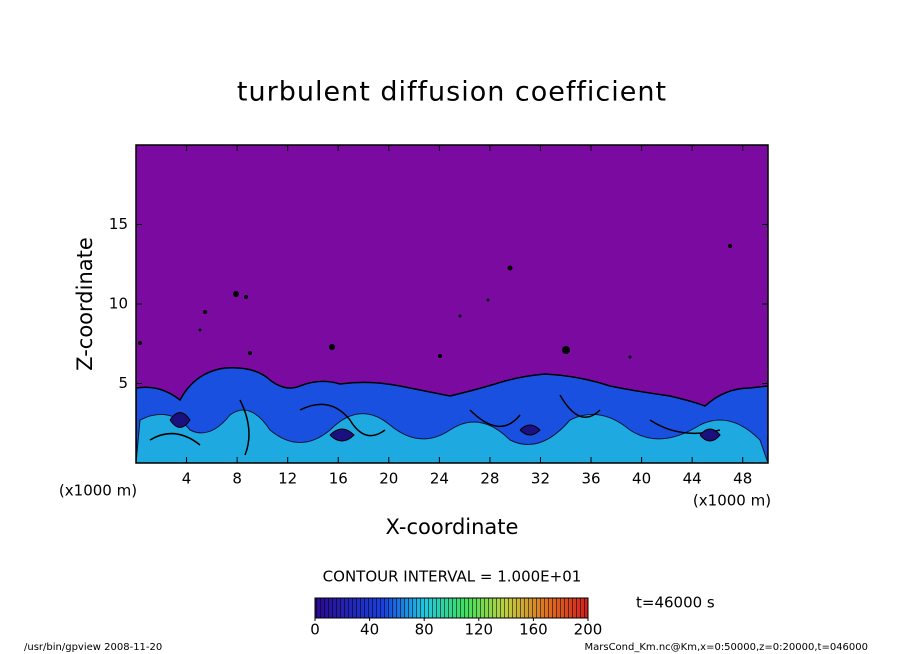 Image resolution: width=904 pixels, height=654 pixels. Describe the element at coordinates (452, 577) in the screenshot. I see `contour-interval: CONTOUR INTERVAL = 1.000E+01` at that location.